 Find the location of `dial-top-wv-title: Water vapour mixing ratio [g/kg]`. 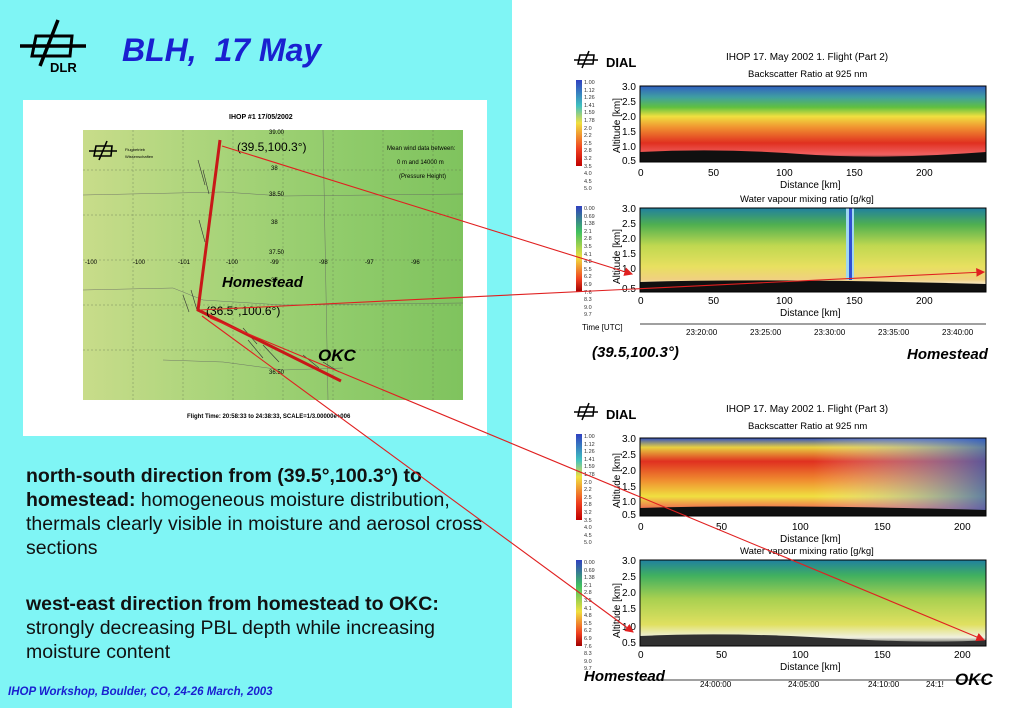

dial-top-wv-title: Water vapour mixing ratio [g/kg] is located at coordinates (807, 199).